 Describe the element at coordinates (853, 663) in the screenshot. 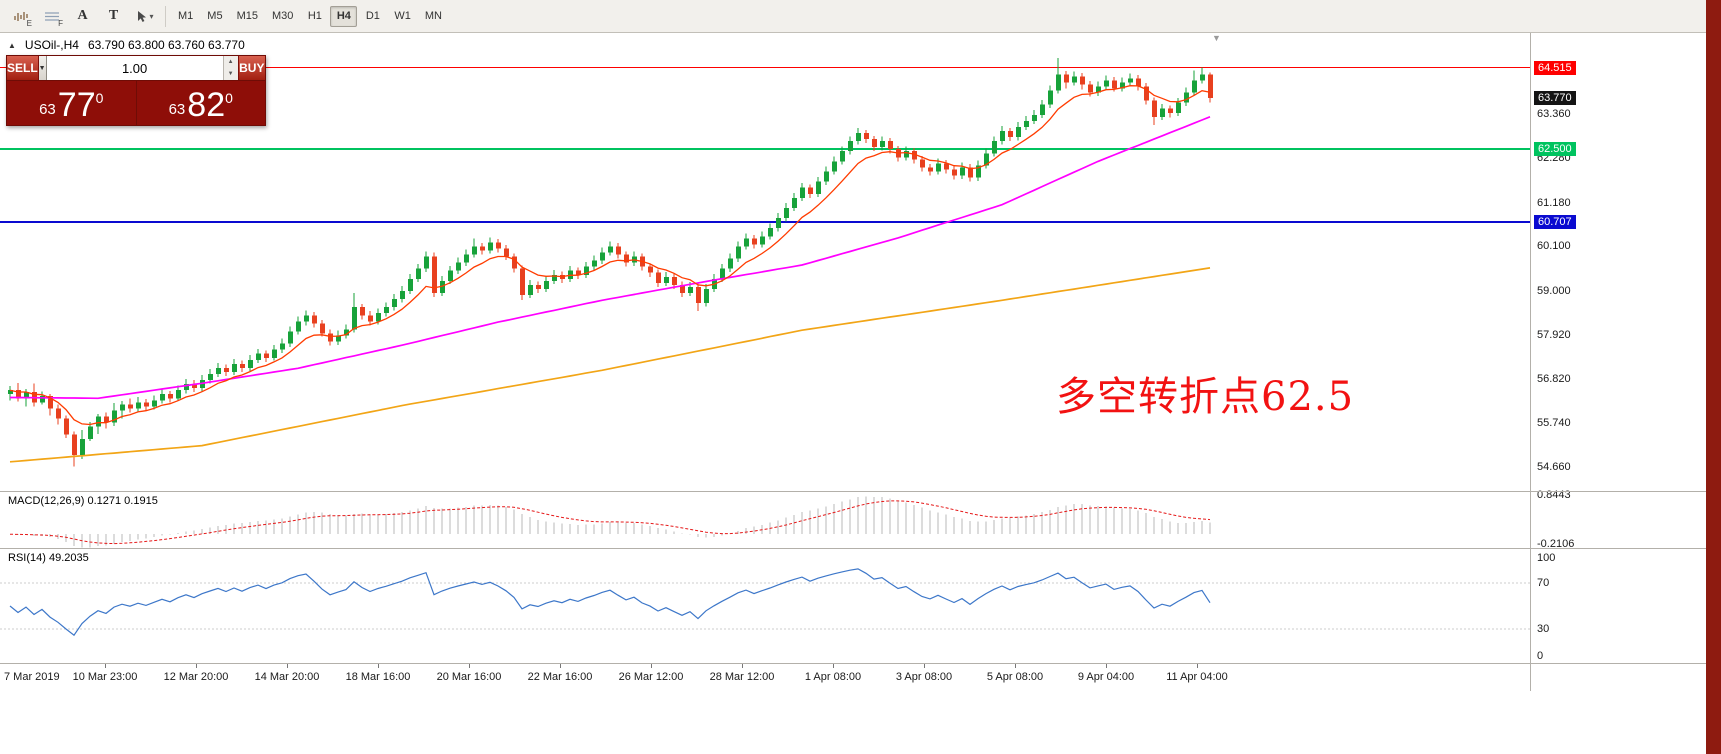

I see `time-axis-separator` at that location.